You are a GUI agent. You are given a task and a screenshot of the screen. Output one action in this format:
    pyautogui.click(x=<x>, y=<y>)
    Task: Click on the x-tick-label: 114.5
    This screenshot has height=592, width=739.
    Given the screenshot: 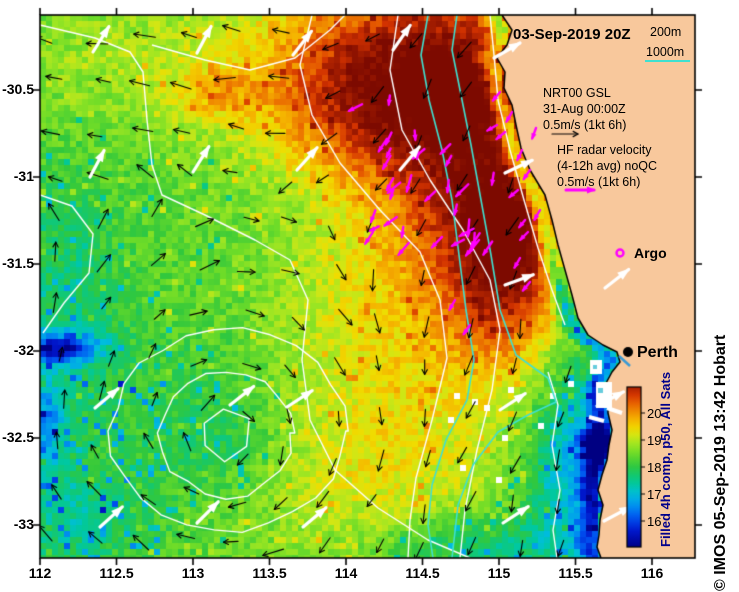 What is the action you would take?
    pyautogui.click(x=422, y=573)
    